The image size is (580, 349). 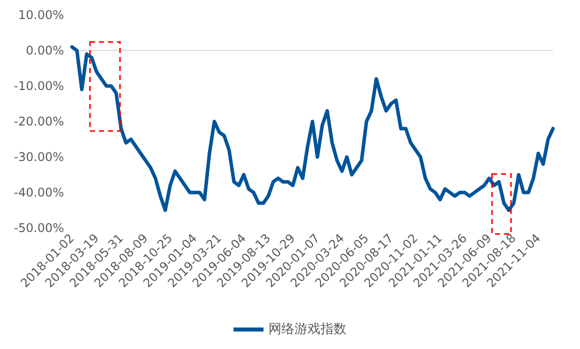 I want to click on y-tick-label: -20.00%, so click(x=39, y=121).